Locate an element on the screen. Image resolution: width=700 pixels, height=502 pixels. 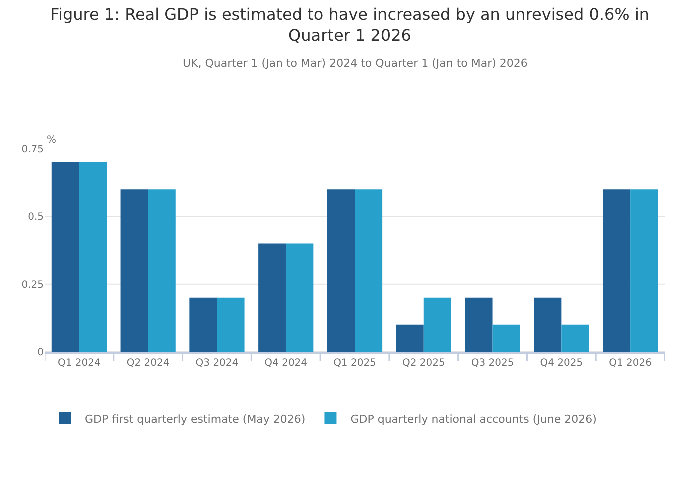
chart-subtitle: UK, Quarter 1 (Jan to Mar) 2024 to Quarter 1 (Jan to Mar) 2026 is located at coordinates (355, 63).